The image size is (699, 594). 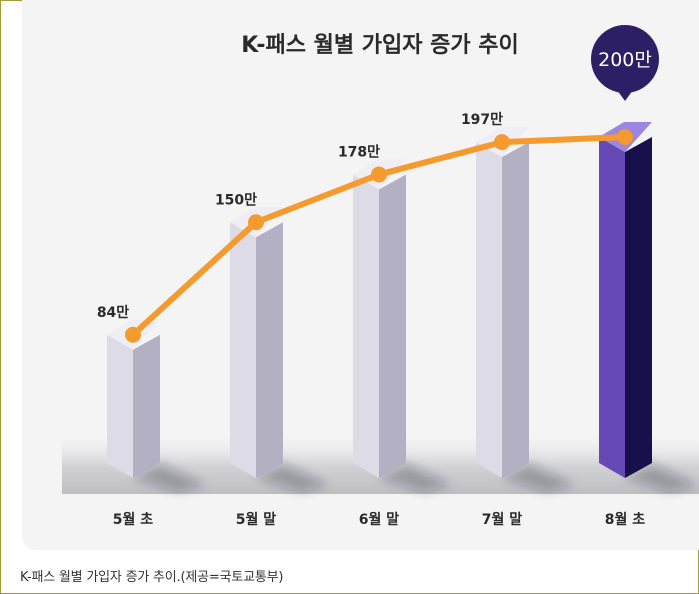 What do you see at coordinates (625, 519) in the screenshot?
I see `x-tick-label: 8월 초` at bounding box center [625, 519].